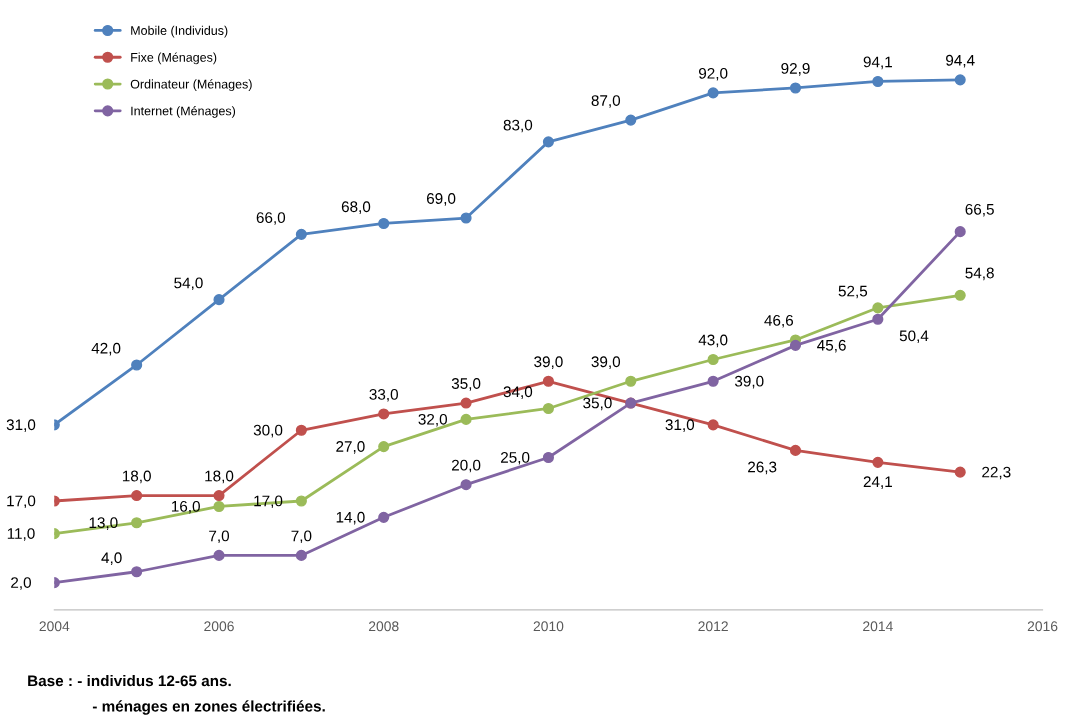 This screenshot has height=726, width=1086. Describe the element at coordinates (174, 58) in the screenshot. I see `legend-label: Fixe (Ménages)` at that location.